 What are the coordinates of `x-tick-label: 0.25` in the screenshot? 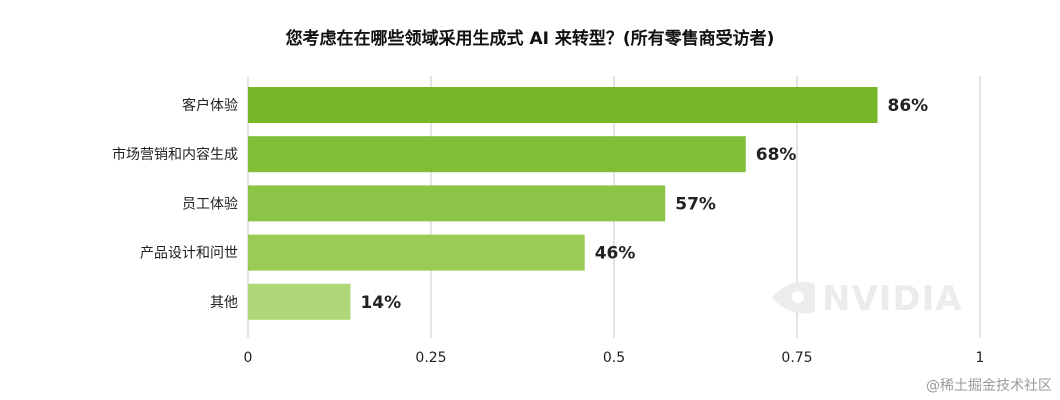 It's located at (430, 358).